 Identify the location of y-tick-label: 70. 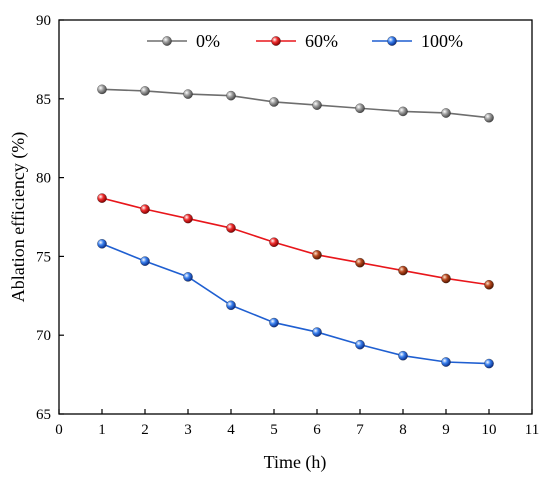
(43, 336).